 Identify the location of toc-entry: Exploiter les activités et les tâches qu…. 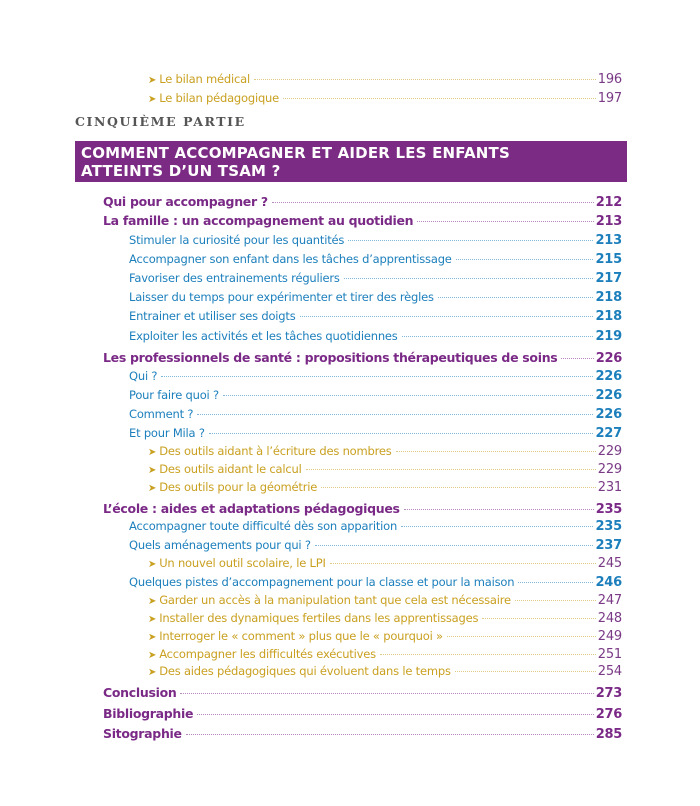
(375, 336).